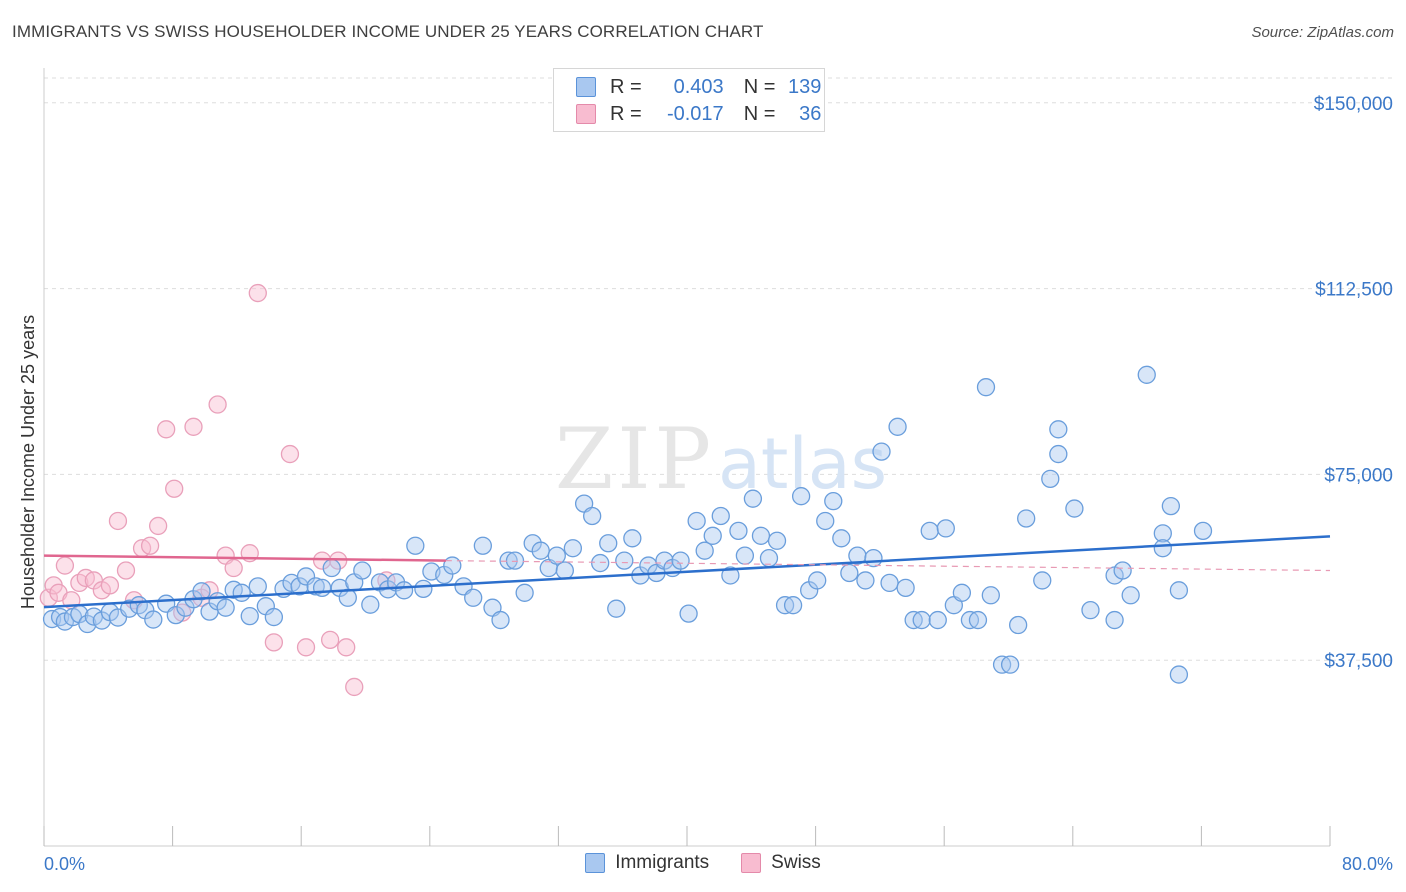 The height and width of the screenshot is (892, 1406). I want to click on legend-item-immigrants: Immigrants, so click(647, 863).